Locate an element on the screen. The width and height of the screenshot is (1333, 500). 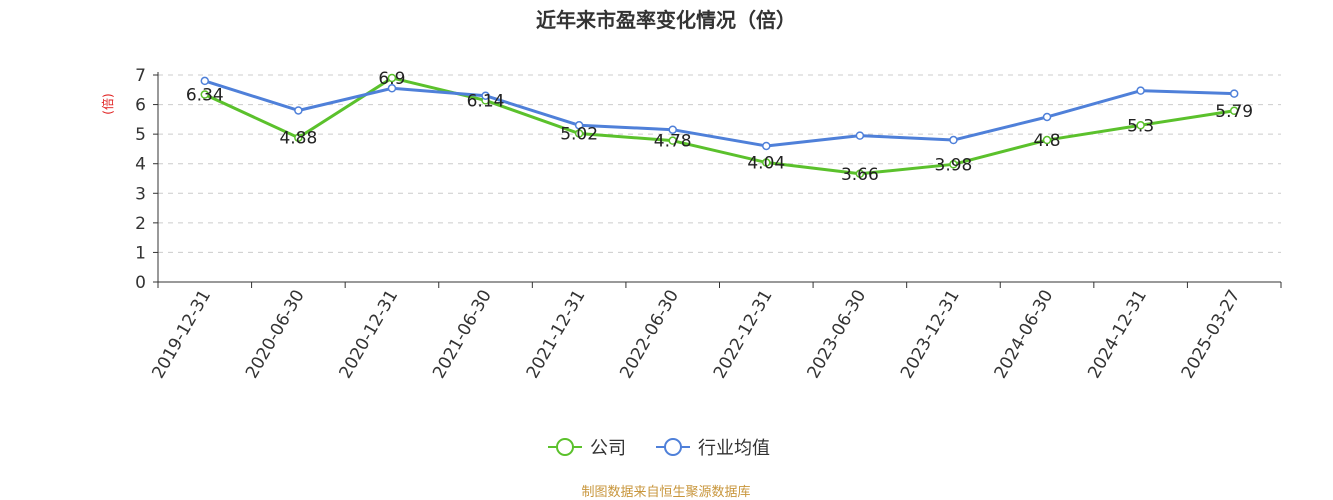
data-label: 3.66 is located at coordinates (860, 175).